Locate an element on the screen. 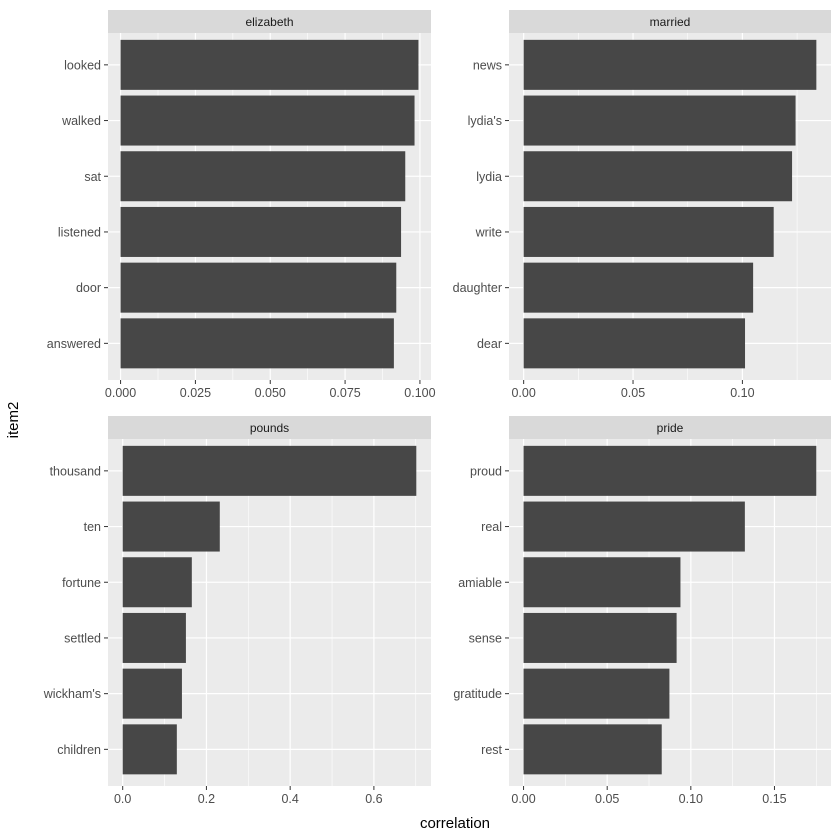 The image size is (840, 840). y-tick-label: fortune is located at coordinates (81, 583).